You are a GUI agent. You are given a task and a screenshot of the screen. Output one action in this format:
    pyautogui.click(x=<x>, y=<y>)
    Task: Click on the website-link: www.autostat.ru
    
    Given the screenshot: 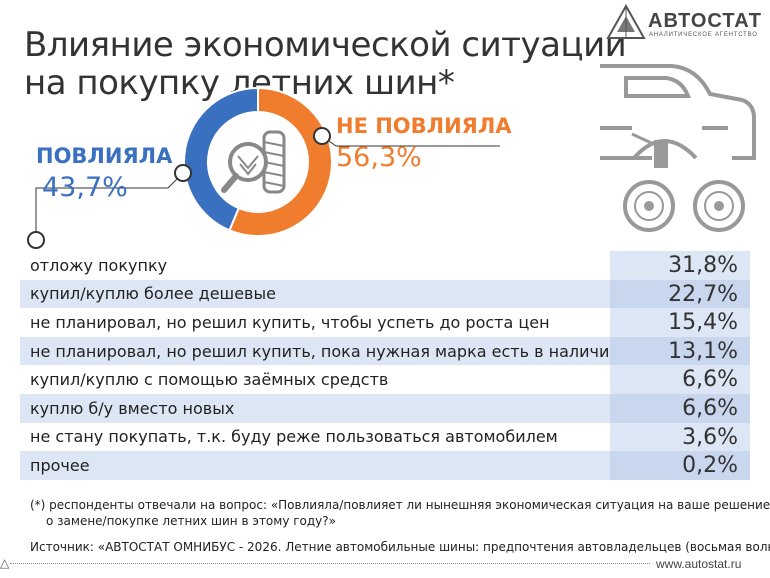 What is the action you would take?
    pyautogui.click(x=699, y=564)
    